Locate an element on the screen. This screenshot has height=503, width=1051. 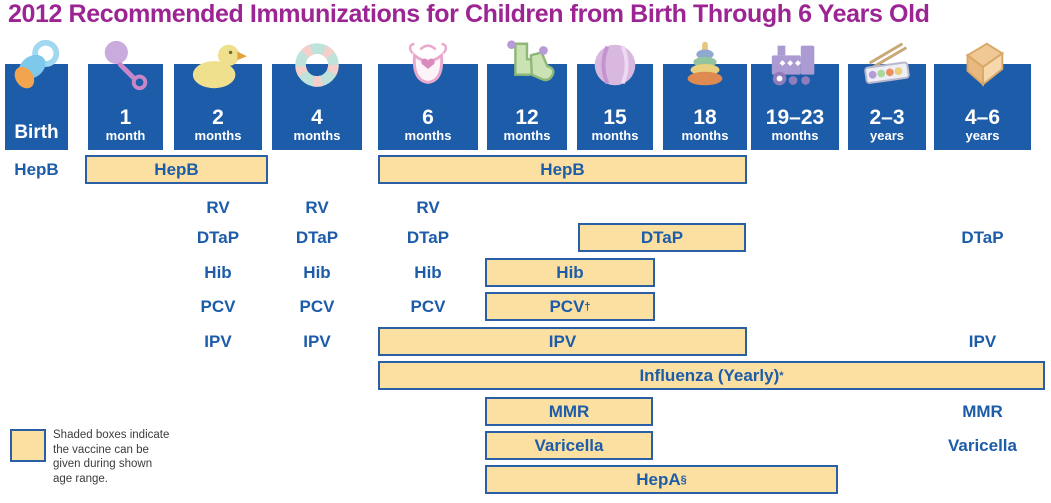
vaccine-range-box-DTaP: DTaP is located at coordinates (662, 237).